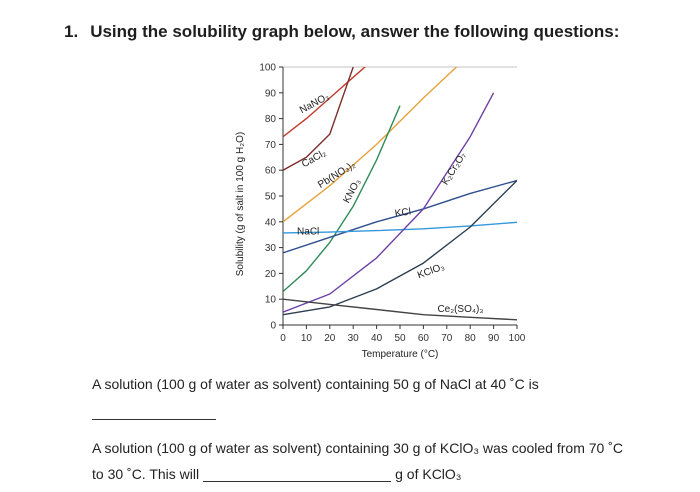 The image size is (700, 492). I want to click on question-2-line2-start: to 30 ˚C. This will, so click(146, 474).